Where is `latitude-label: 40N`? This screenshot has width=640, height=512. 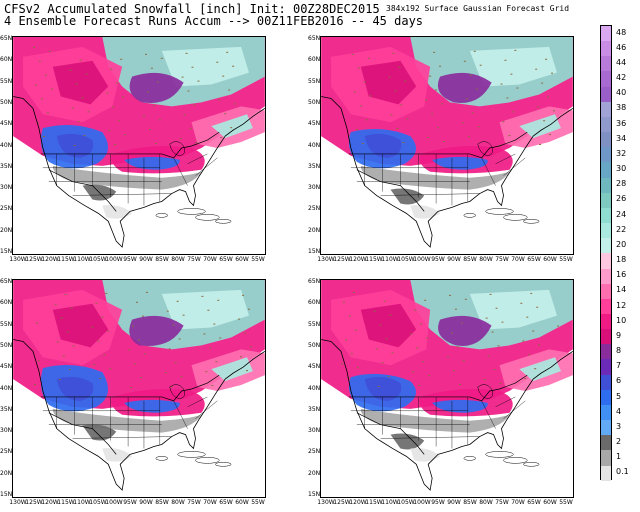
latitude-label: 40N is located at coordinates (6, 145).